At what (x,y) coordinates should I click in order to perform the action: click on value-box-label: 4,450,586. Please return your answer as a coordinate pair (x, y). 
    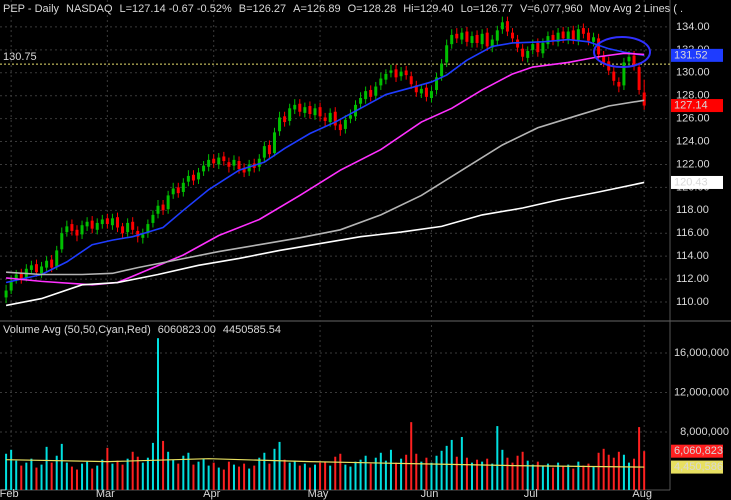
    Looking at the image, I should click on (698, 467).